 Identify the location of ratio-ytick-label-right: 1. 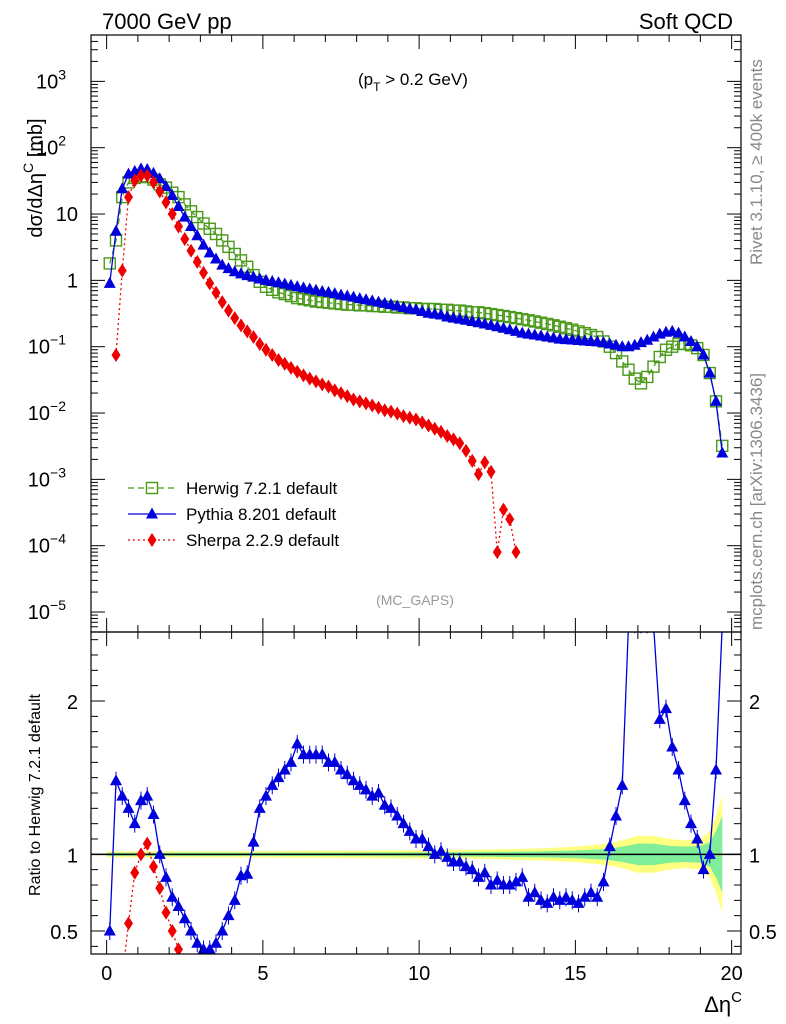
(754, 856).